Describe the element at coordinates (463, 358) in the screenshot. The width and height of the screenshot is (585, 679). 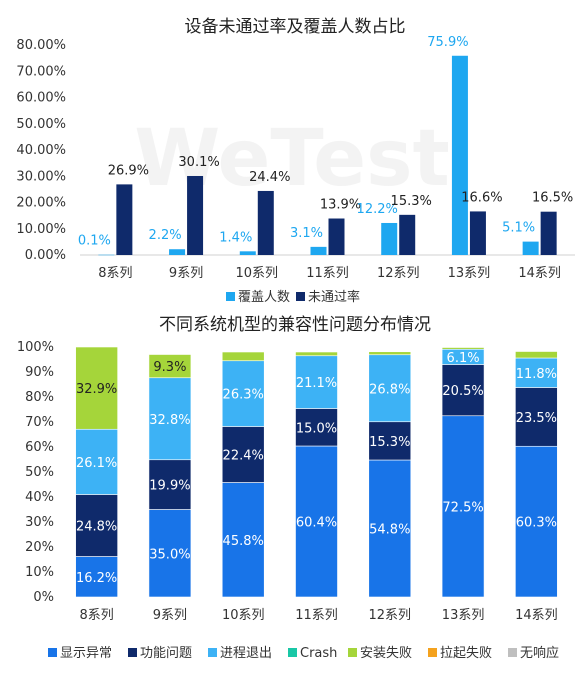
I see `chart2-data-label-exit: 6.1%` at that location.